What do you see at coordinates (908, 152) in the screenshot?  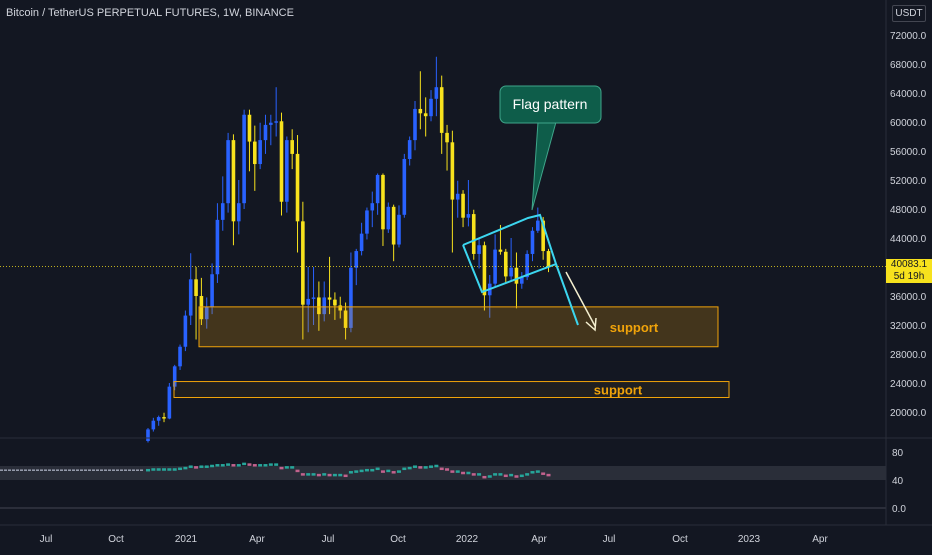 I see `price-tick-label: 56000.0` at bounding box center [908, 152].